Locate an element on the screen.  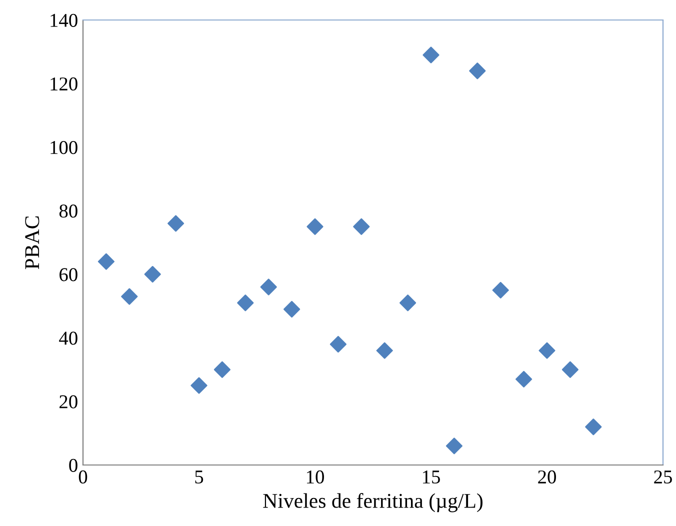
x-tick-label: 10 is located at coordinates (315, 477).